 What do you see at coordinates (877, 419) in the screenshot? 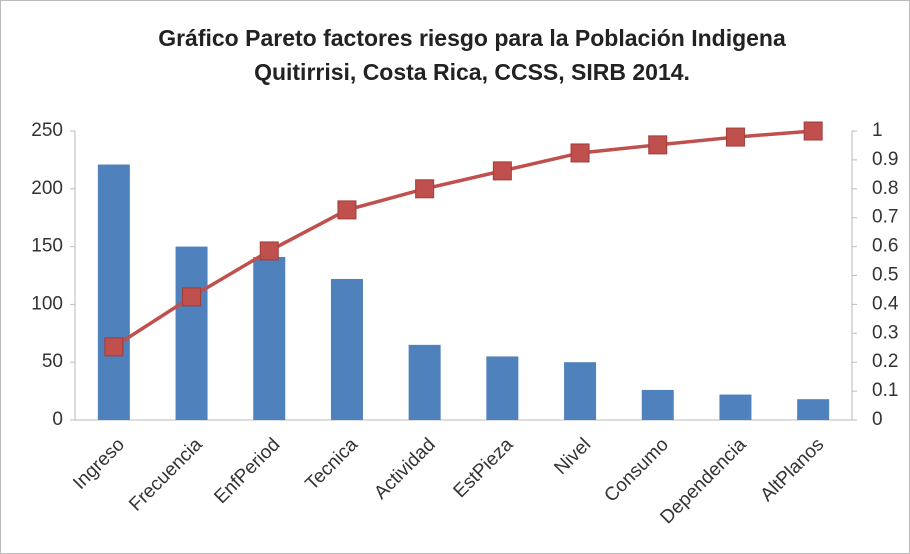
I see `y2-tick-label: 0` at bounding box center [877, 419].